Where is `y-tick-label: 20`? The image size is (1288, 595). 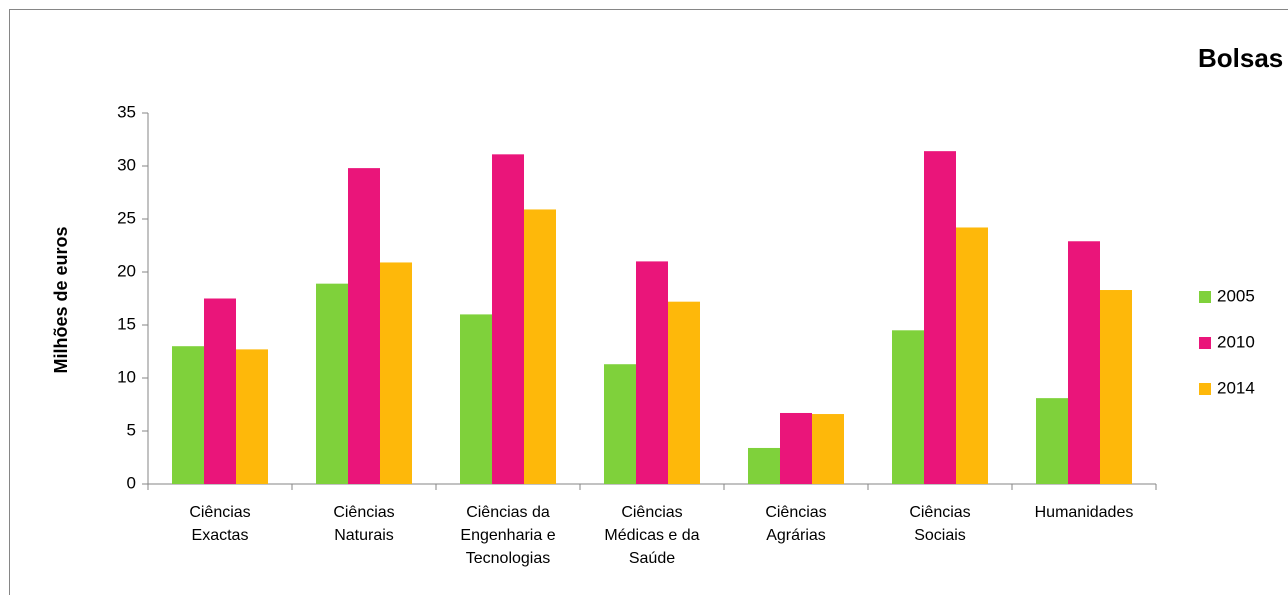 y-tick-label: 20 is located at coordinates (126, 270).